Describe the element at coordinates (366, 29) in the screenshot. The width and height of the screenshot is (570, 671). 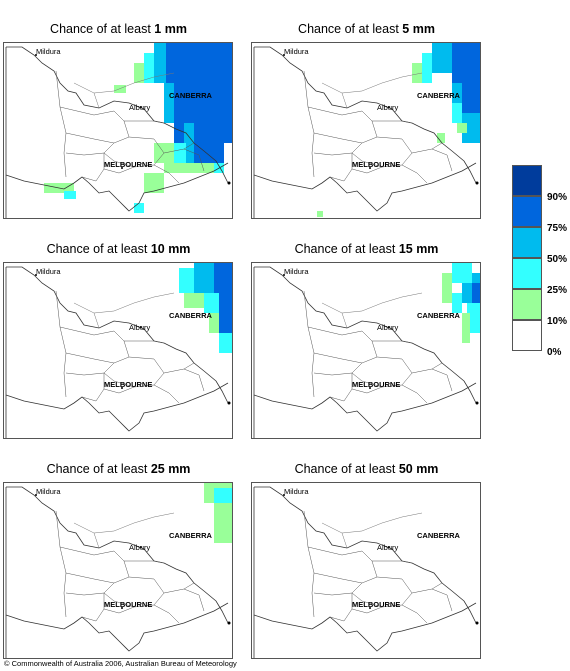
I see `panel-title: Chance of at least 5 mm` at that location.